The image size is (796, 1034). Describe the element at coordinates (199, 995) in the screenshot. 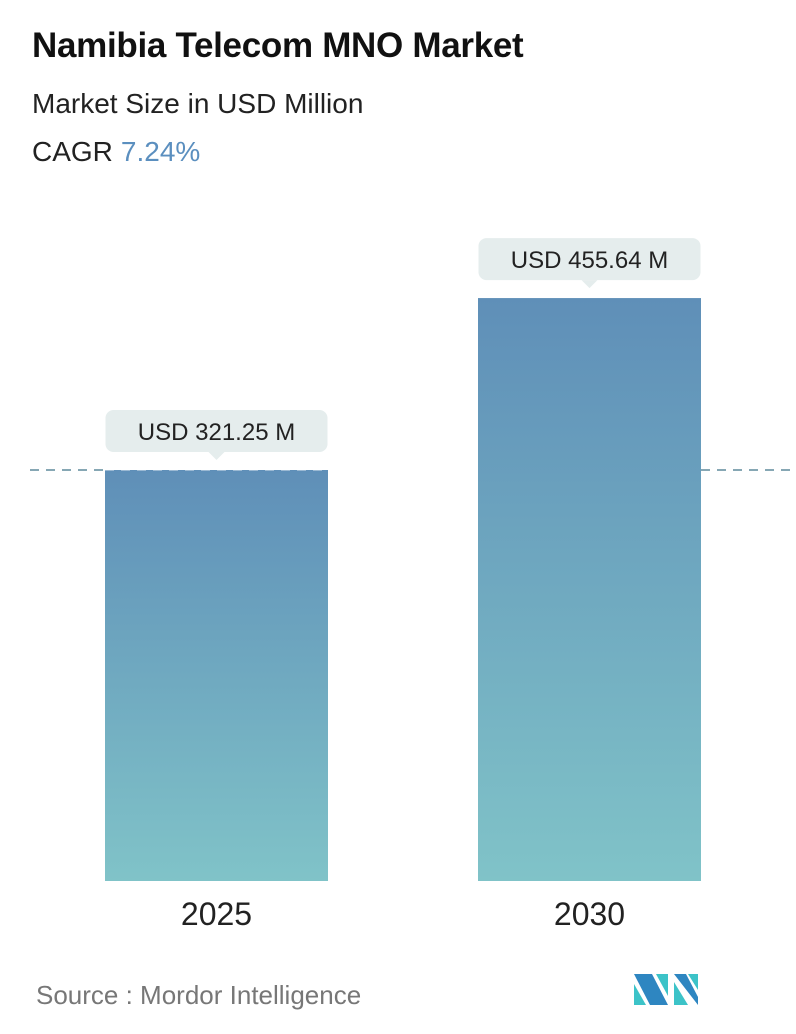

I see `source-text: Source : Mordor Intelligence` at that location.